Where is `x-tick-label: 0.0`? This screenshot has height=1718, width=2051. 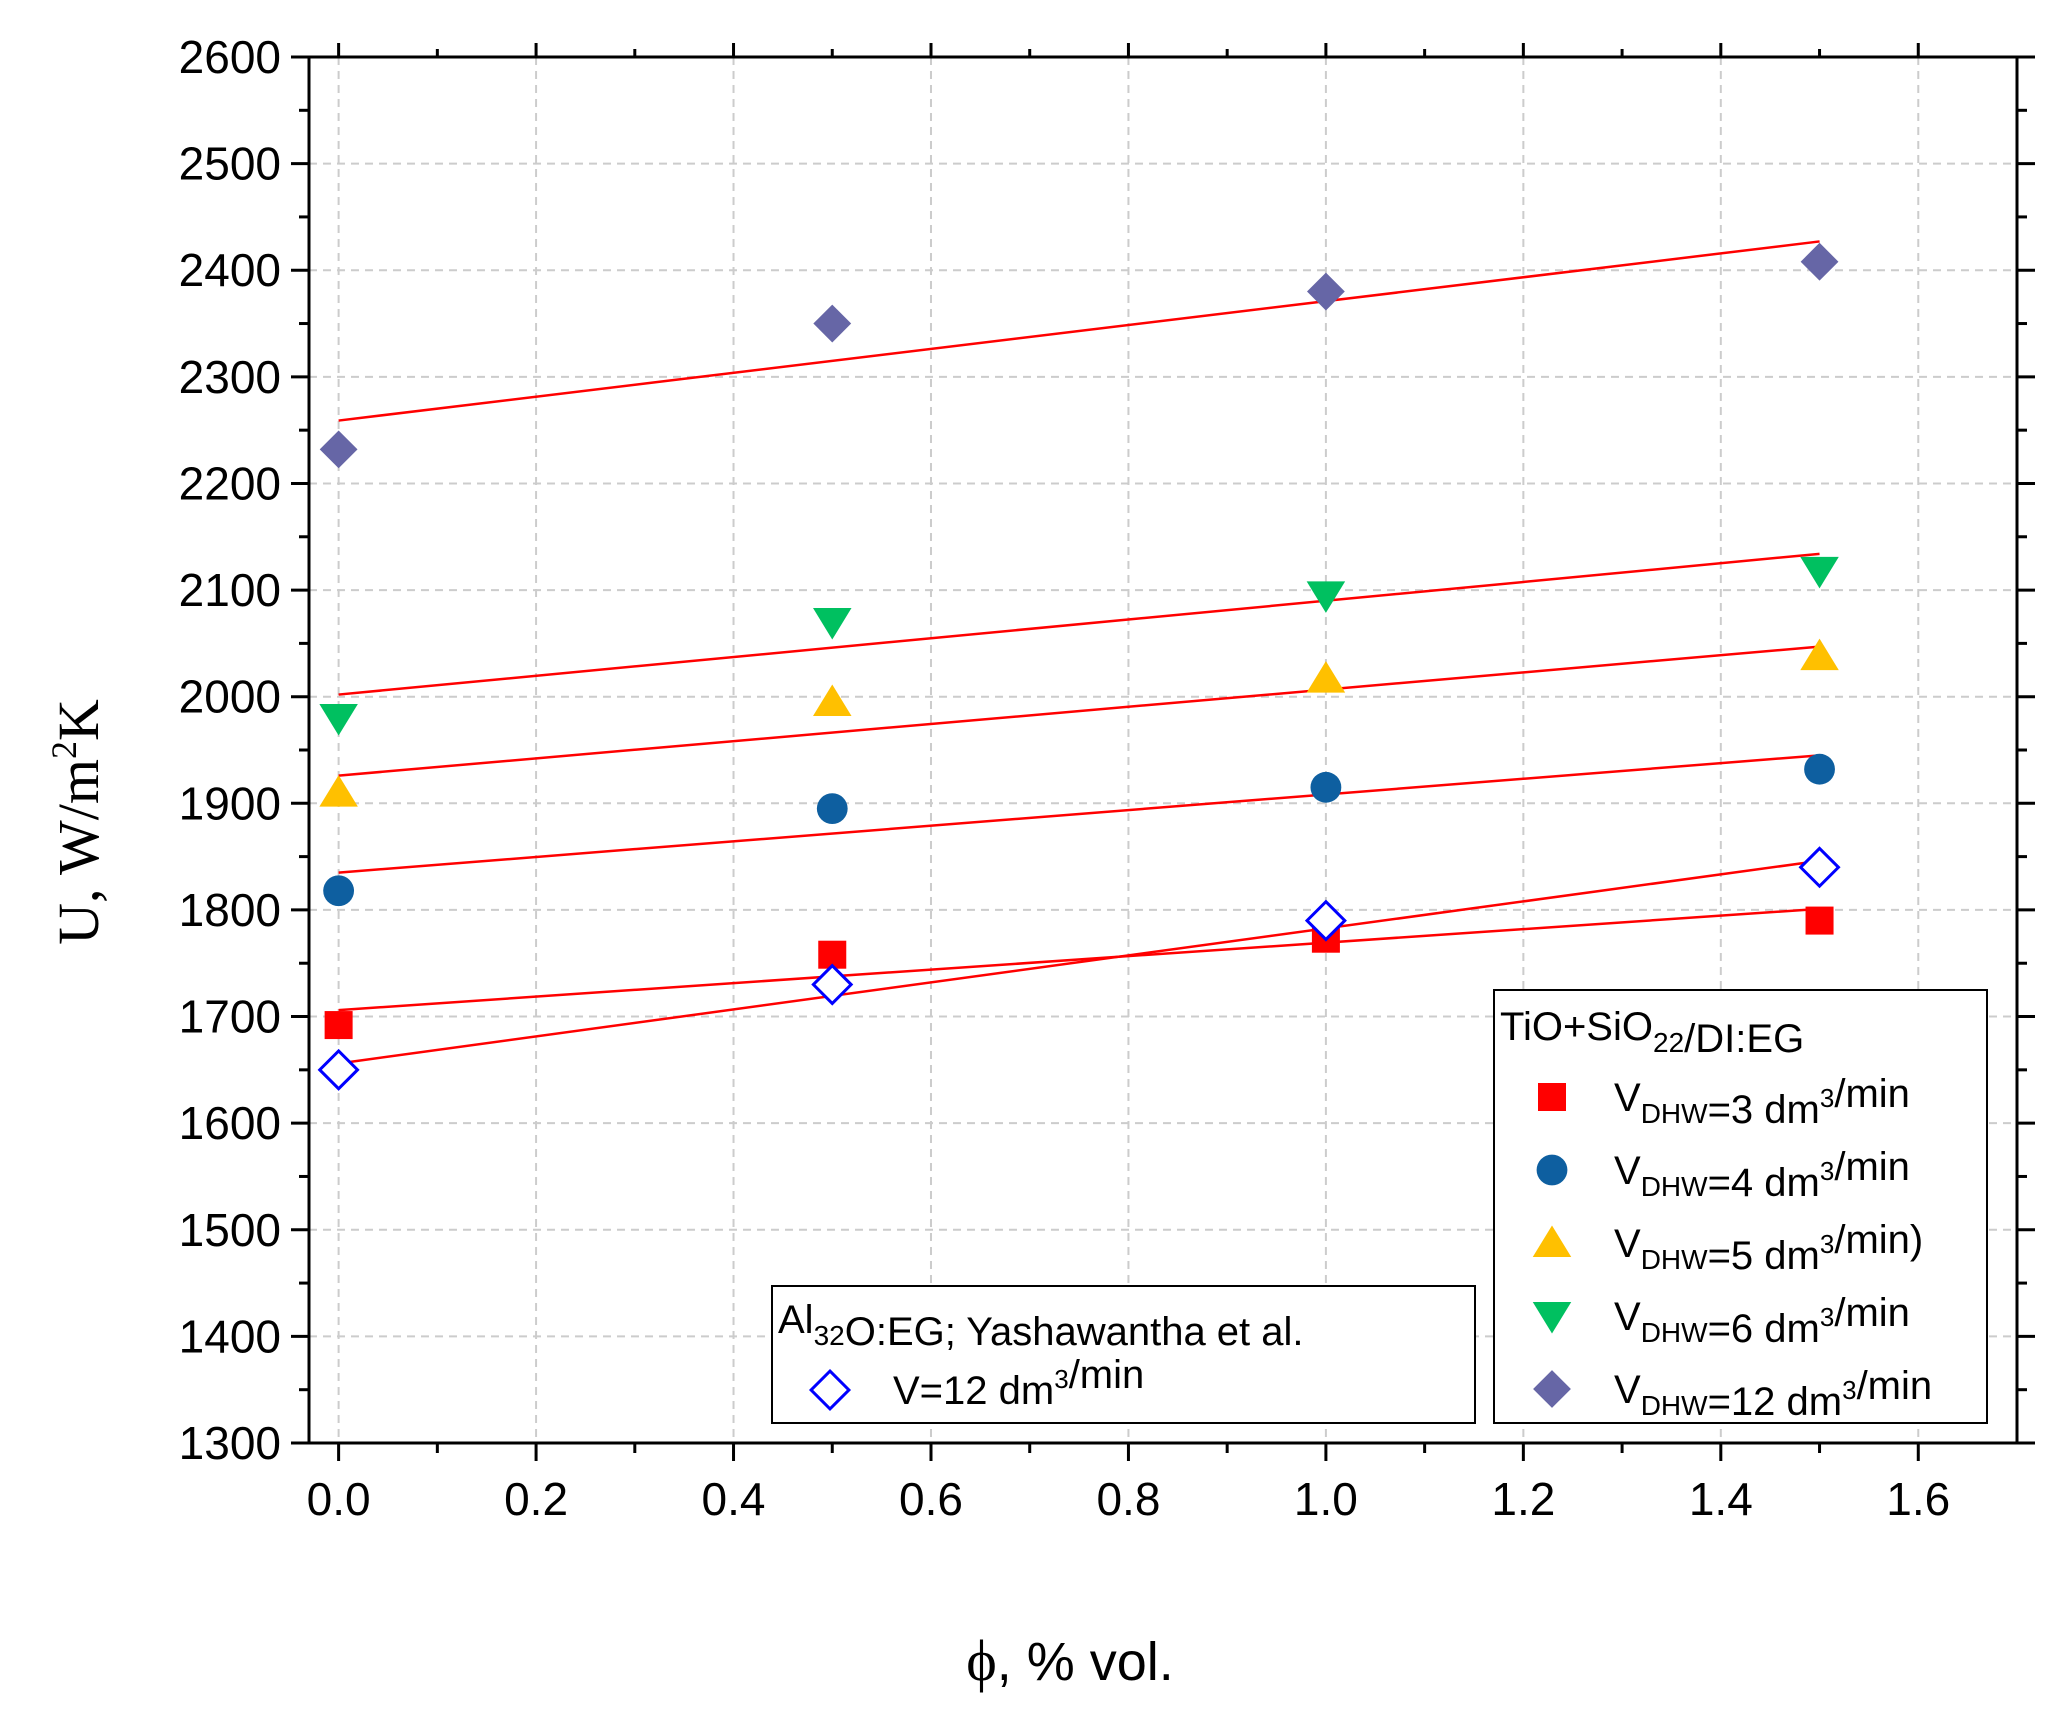
x-tick-label: 0.0 is located at coordinates (339, 1499).